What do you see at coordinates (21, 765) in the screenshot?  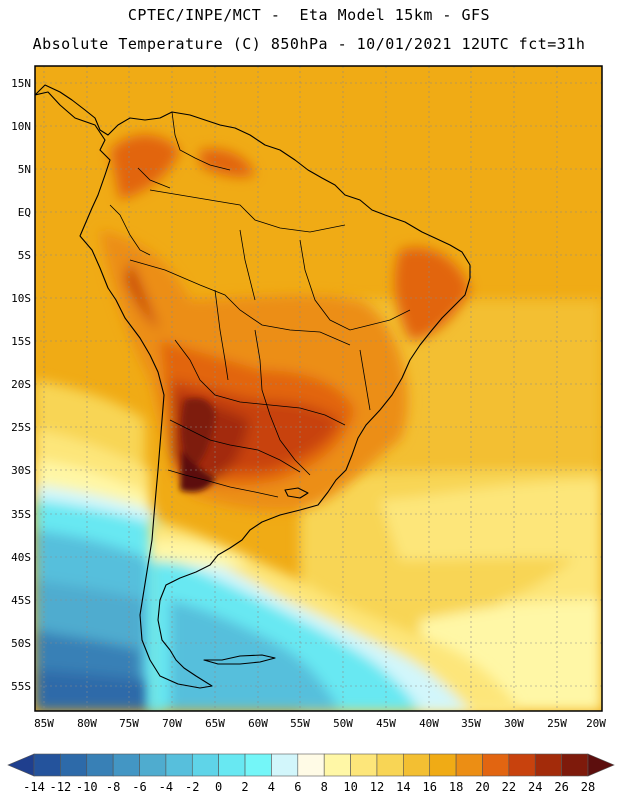 I see `colorbar-low-arrow` at bounding box center [21, 765].